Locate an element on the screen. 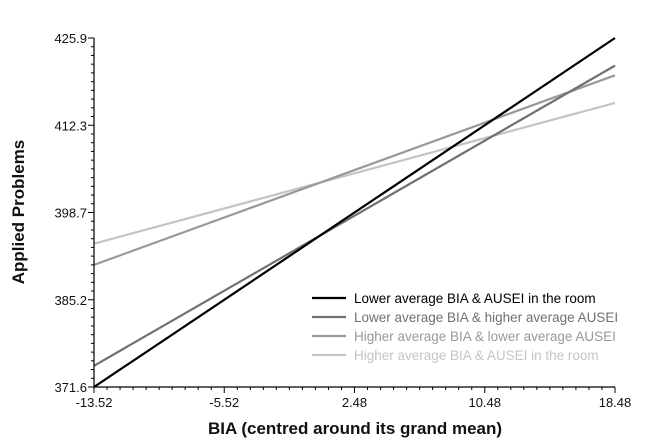  legend-label-3: Higher average BIA & lower average AUSEI is located at coordinates (485, 336).